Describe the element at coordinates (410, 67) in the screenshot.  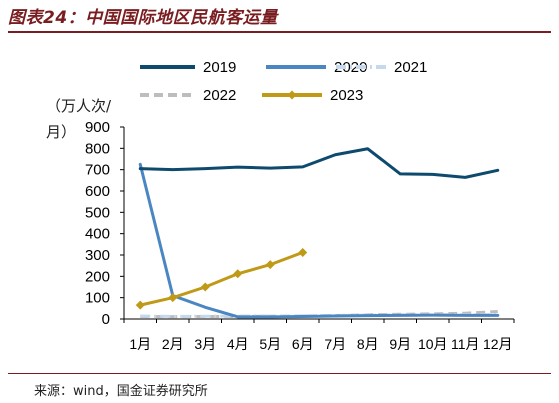
I see `legend-label-2021: 2021` at that location.